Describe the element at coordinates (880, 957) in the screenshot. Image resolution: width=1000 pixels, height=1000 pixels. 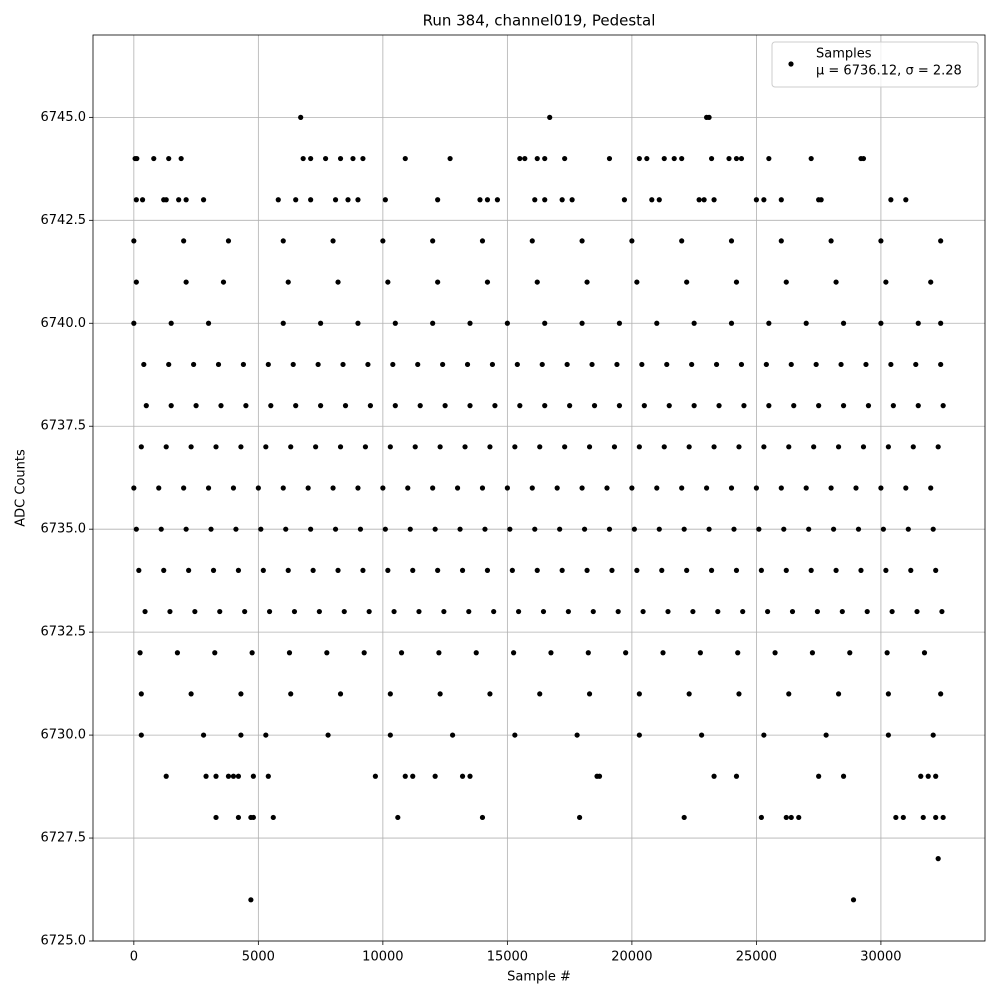
I see `x-tick-label: 30000` at that location.